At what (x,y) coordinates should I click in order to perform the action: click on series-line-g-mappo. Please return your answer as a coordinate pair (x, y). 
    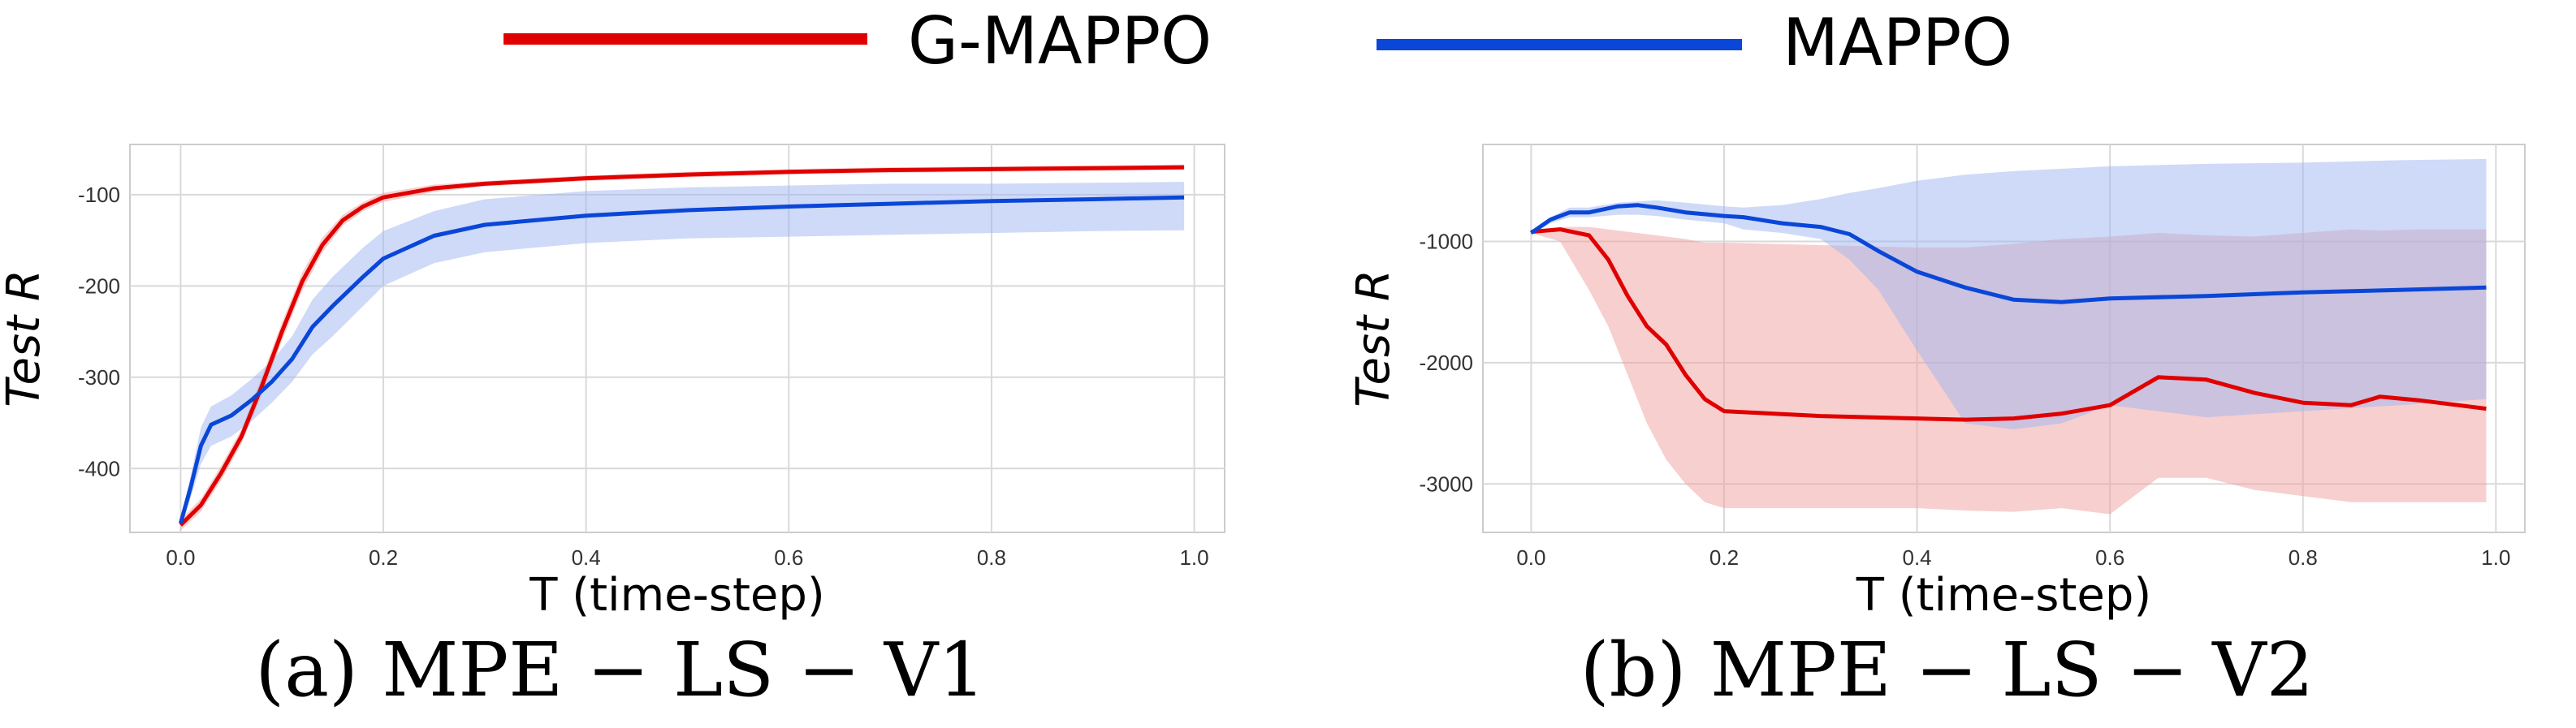
    Looking at the image, I should click on (2009, 325).